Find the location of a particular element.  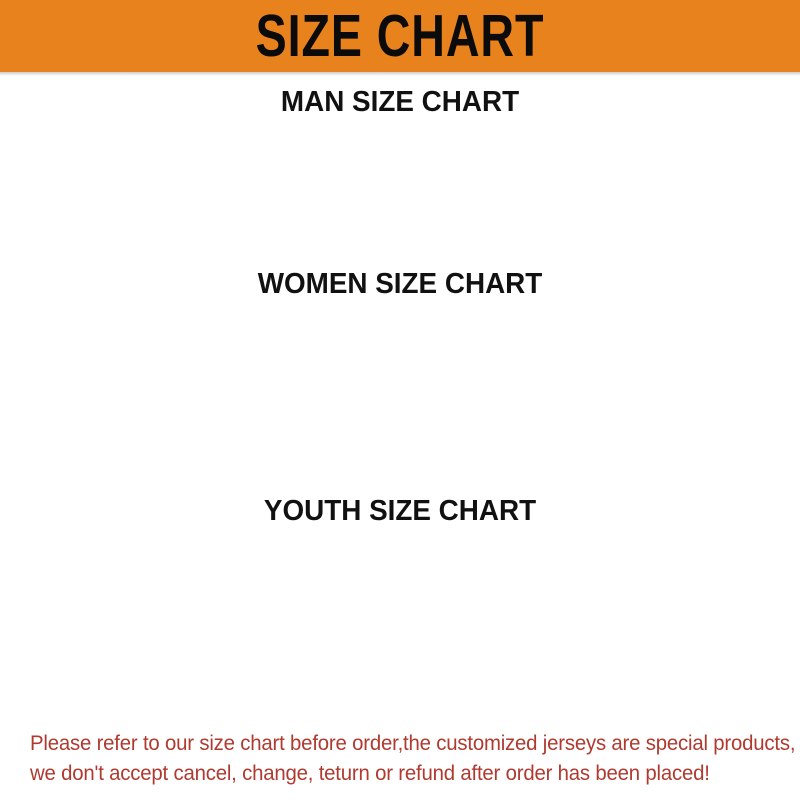

section-title-man: MAN SIZE CHART is located at coordinates (400, 102).